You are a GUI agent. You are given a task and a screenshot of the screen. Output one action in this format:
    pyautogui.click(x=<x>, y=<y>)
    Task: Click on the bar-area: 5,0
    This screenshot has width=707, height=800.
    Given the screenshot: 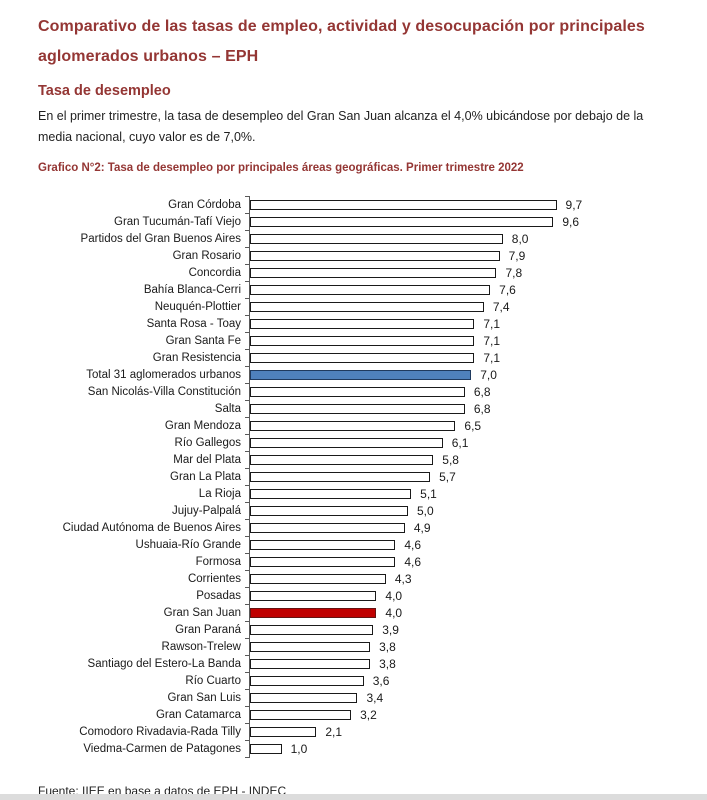 What is the action you would take?
    pyautogui.click(x=476, y=510)
    